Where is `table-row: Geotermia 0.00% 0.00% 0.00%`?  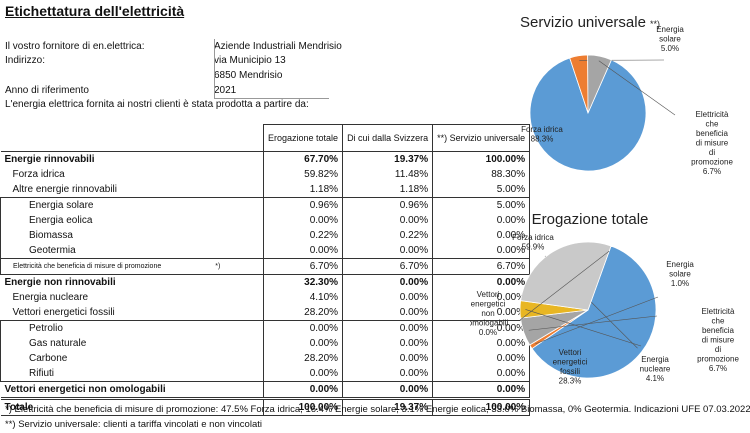 table-row: Geotermia 0.00% 0.00% 0.00% is located at coordinates (265, 251).